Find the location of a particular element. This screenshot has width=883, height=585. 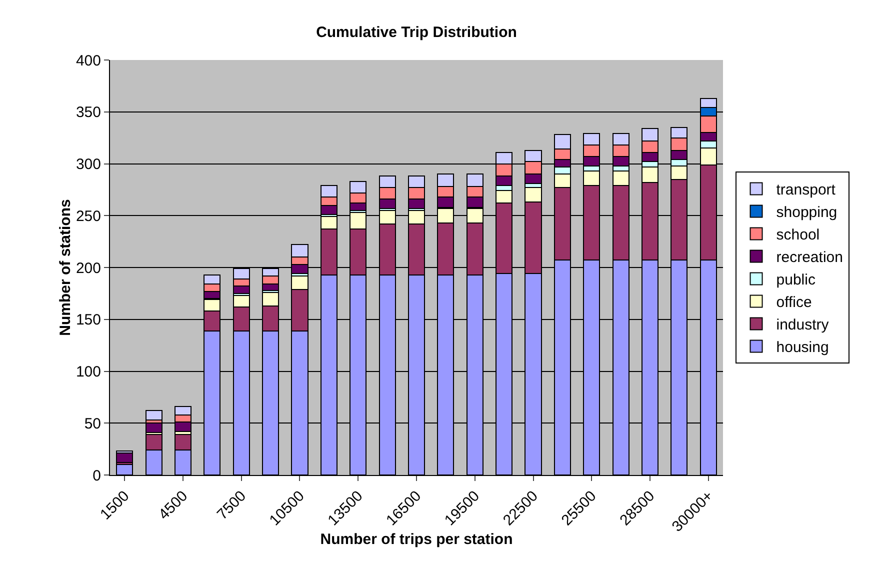

y-tick-label: 150 is located at coordinates (88, 320).